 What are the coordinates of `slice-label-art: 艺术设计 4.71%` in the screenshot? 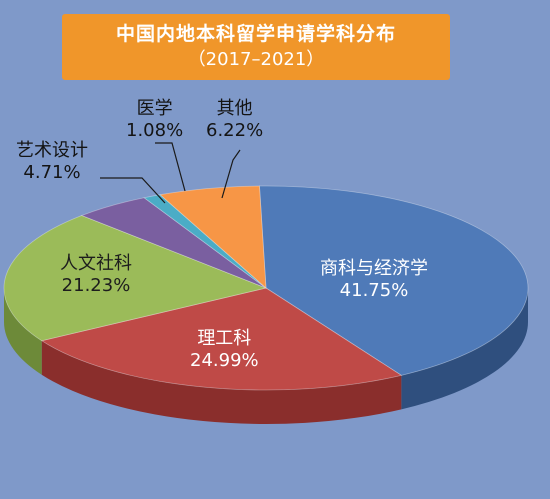 It's located at (52, 162).